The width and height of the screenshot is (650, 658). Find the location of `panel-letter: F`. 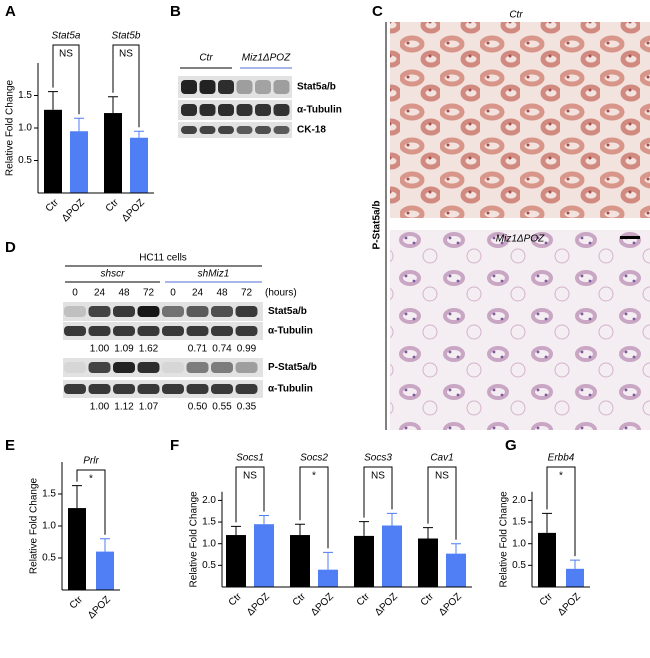

panel-letter: F is located at coordinates (174, 445).